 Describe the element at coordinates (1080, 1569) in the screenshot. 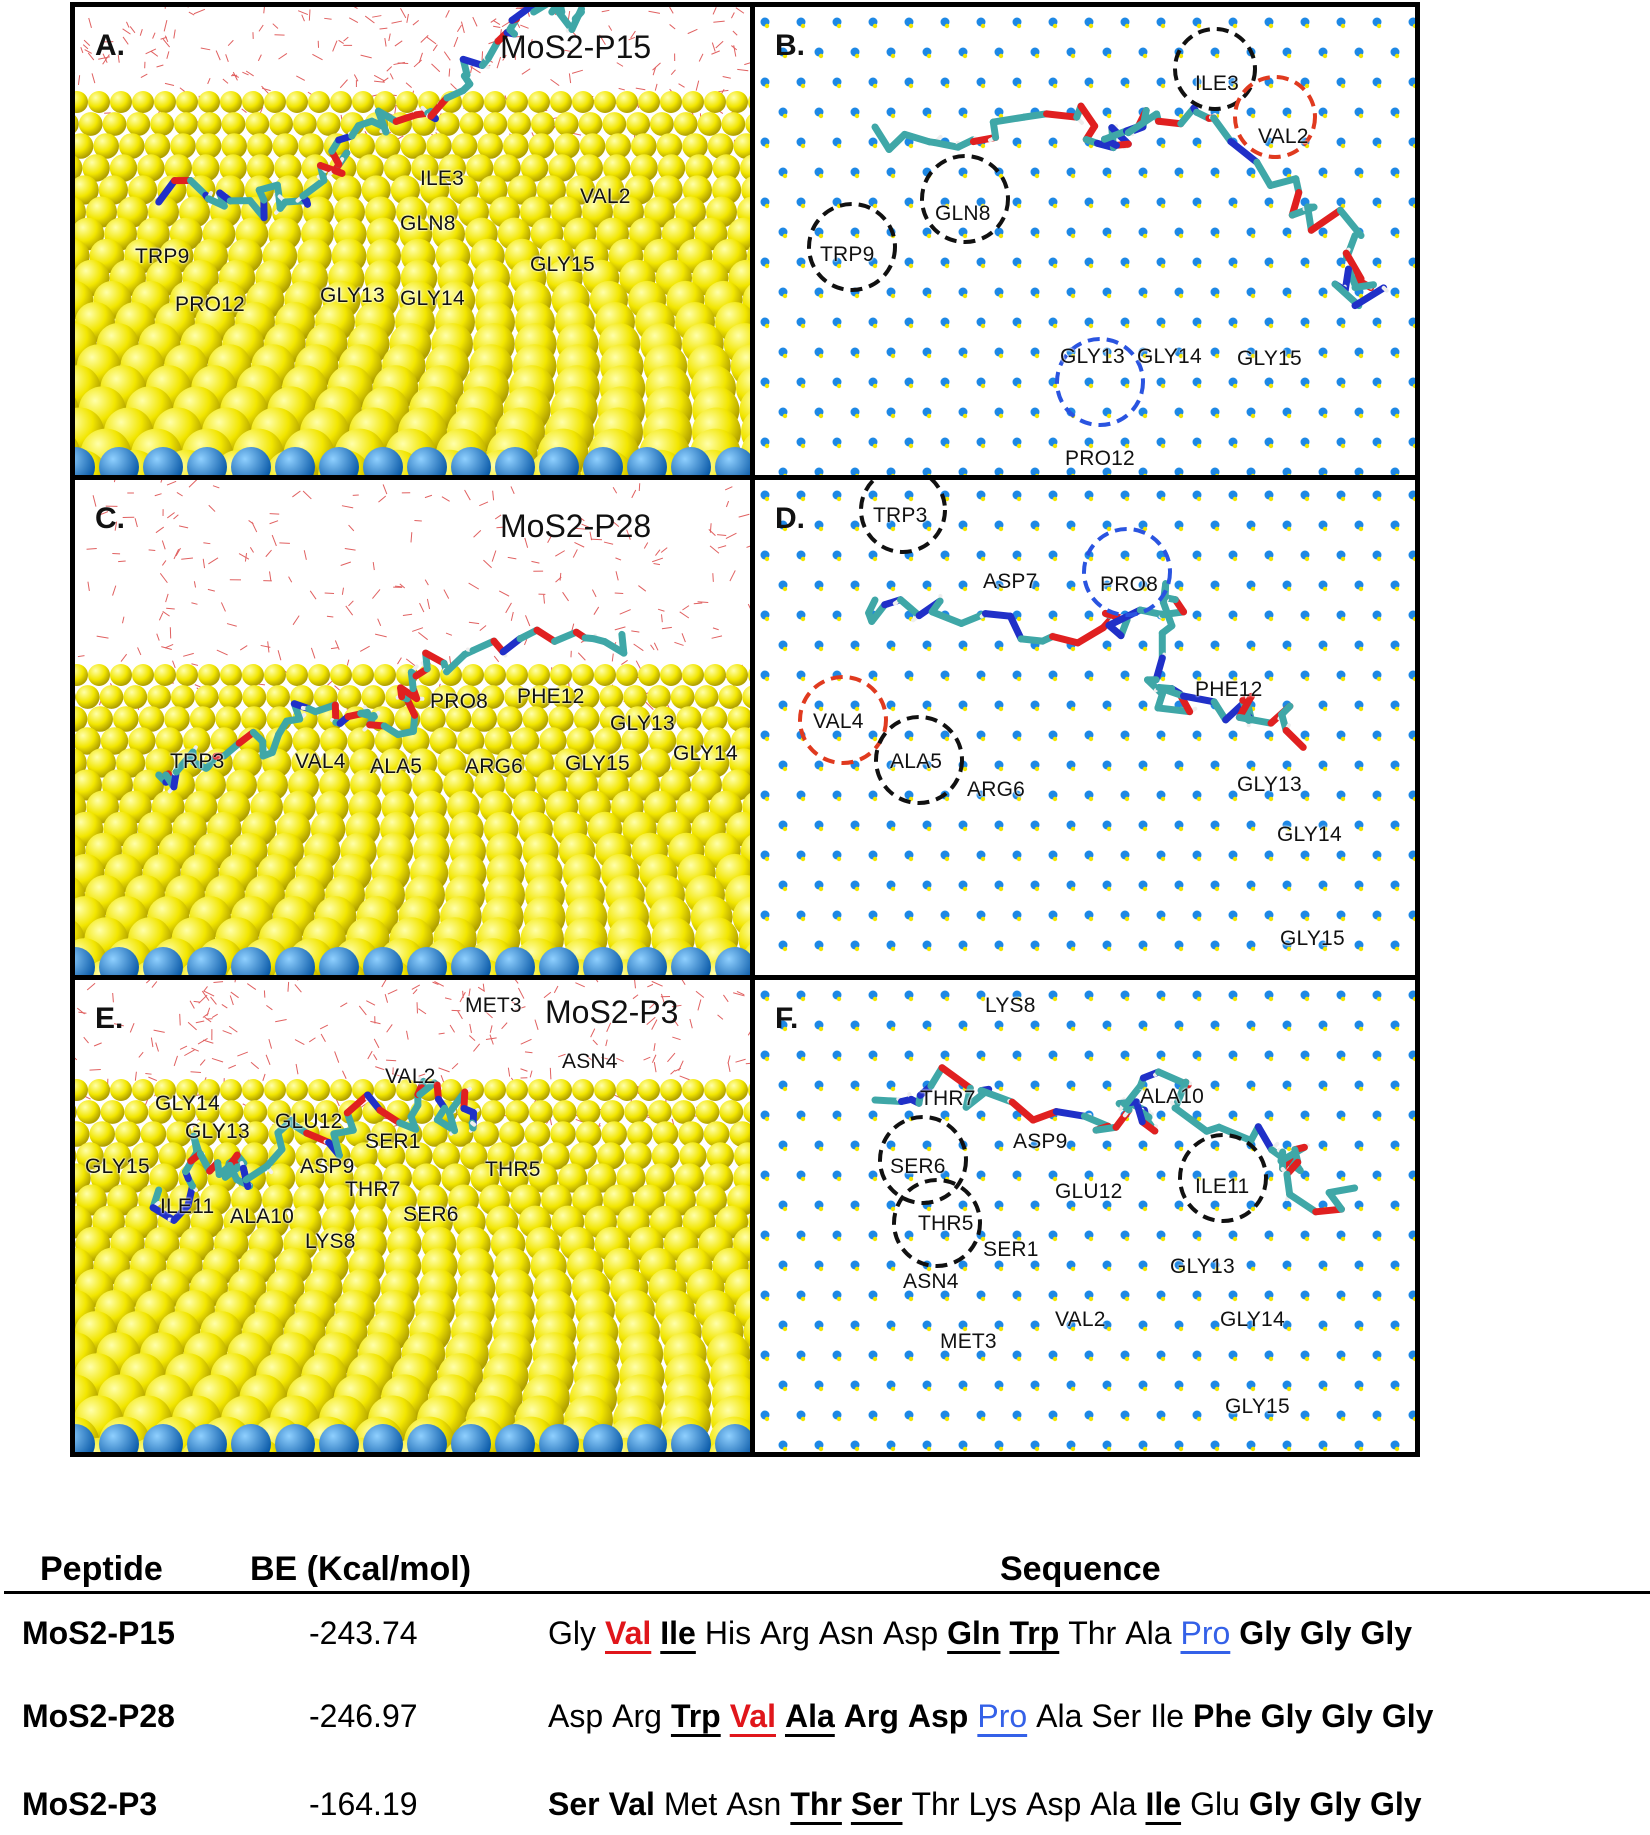

I see `header-sequence: Sequence` at that location.